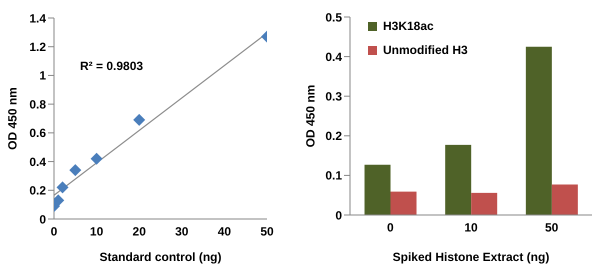 Image resolution: width=600 pixels, height=269 pixels. I want to click on x-axis-title: Standard control (ng), so click(161, 257).